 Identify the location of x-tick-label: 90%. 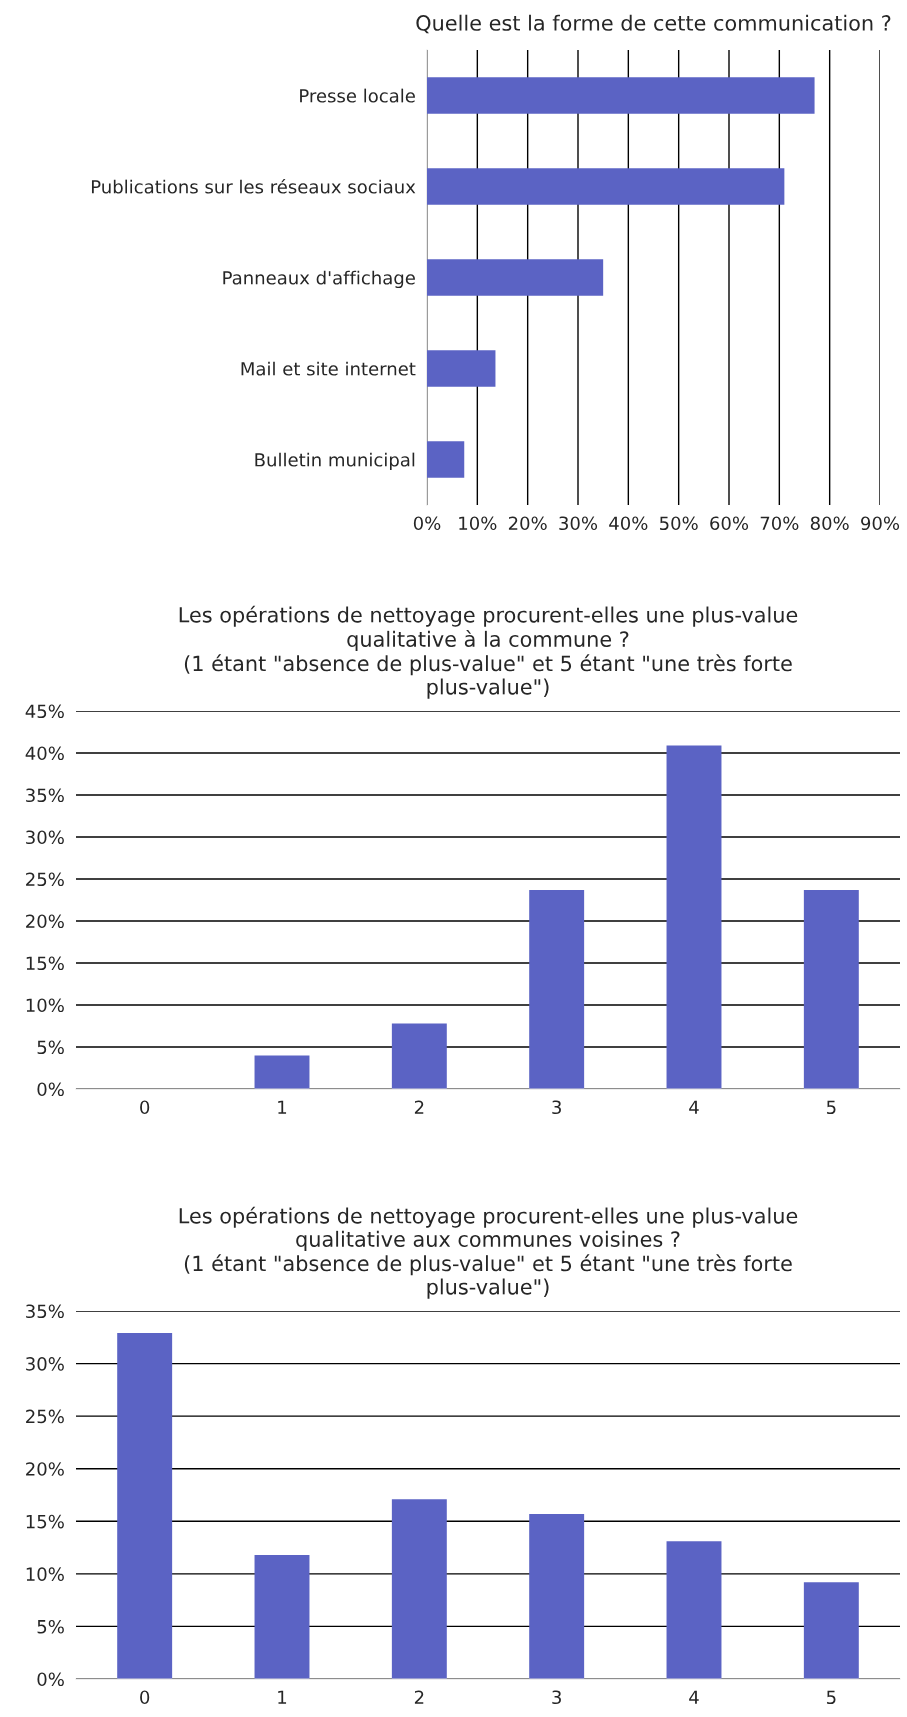
(880, 523).